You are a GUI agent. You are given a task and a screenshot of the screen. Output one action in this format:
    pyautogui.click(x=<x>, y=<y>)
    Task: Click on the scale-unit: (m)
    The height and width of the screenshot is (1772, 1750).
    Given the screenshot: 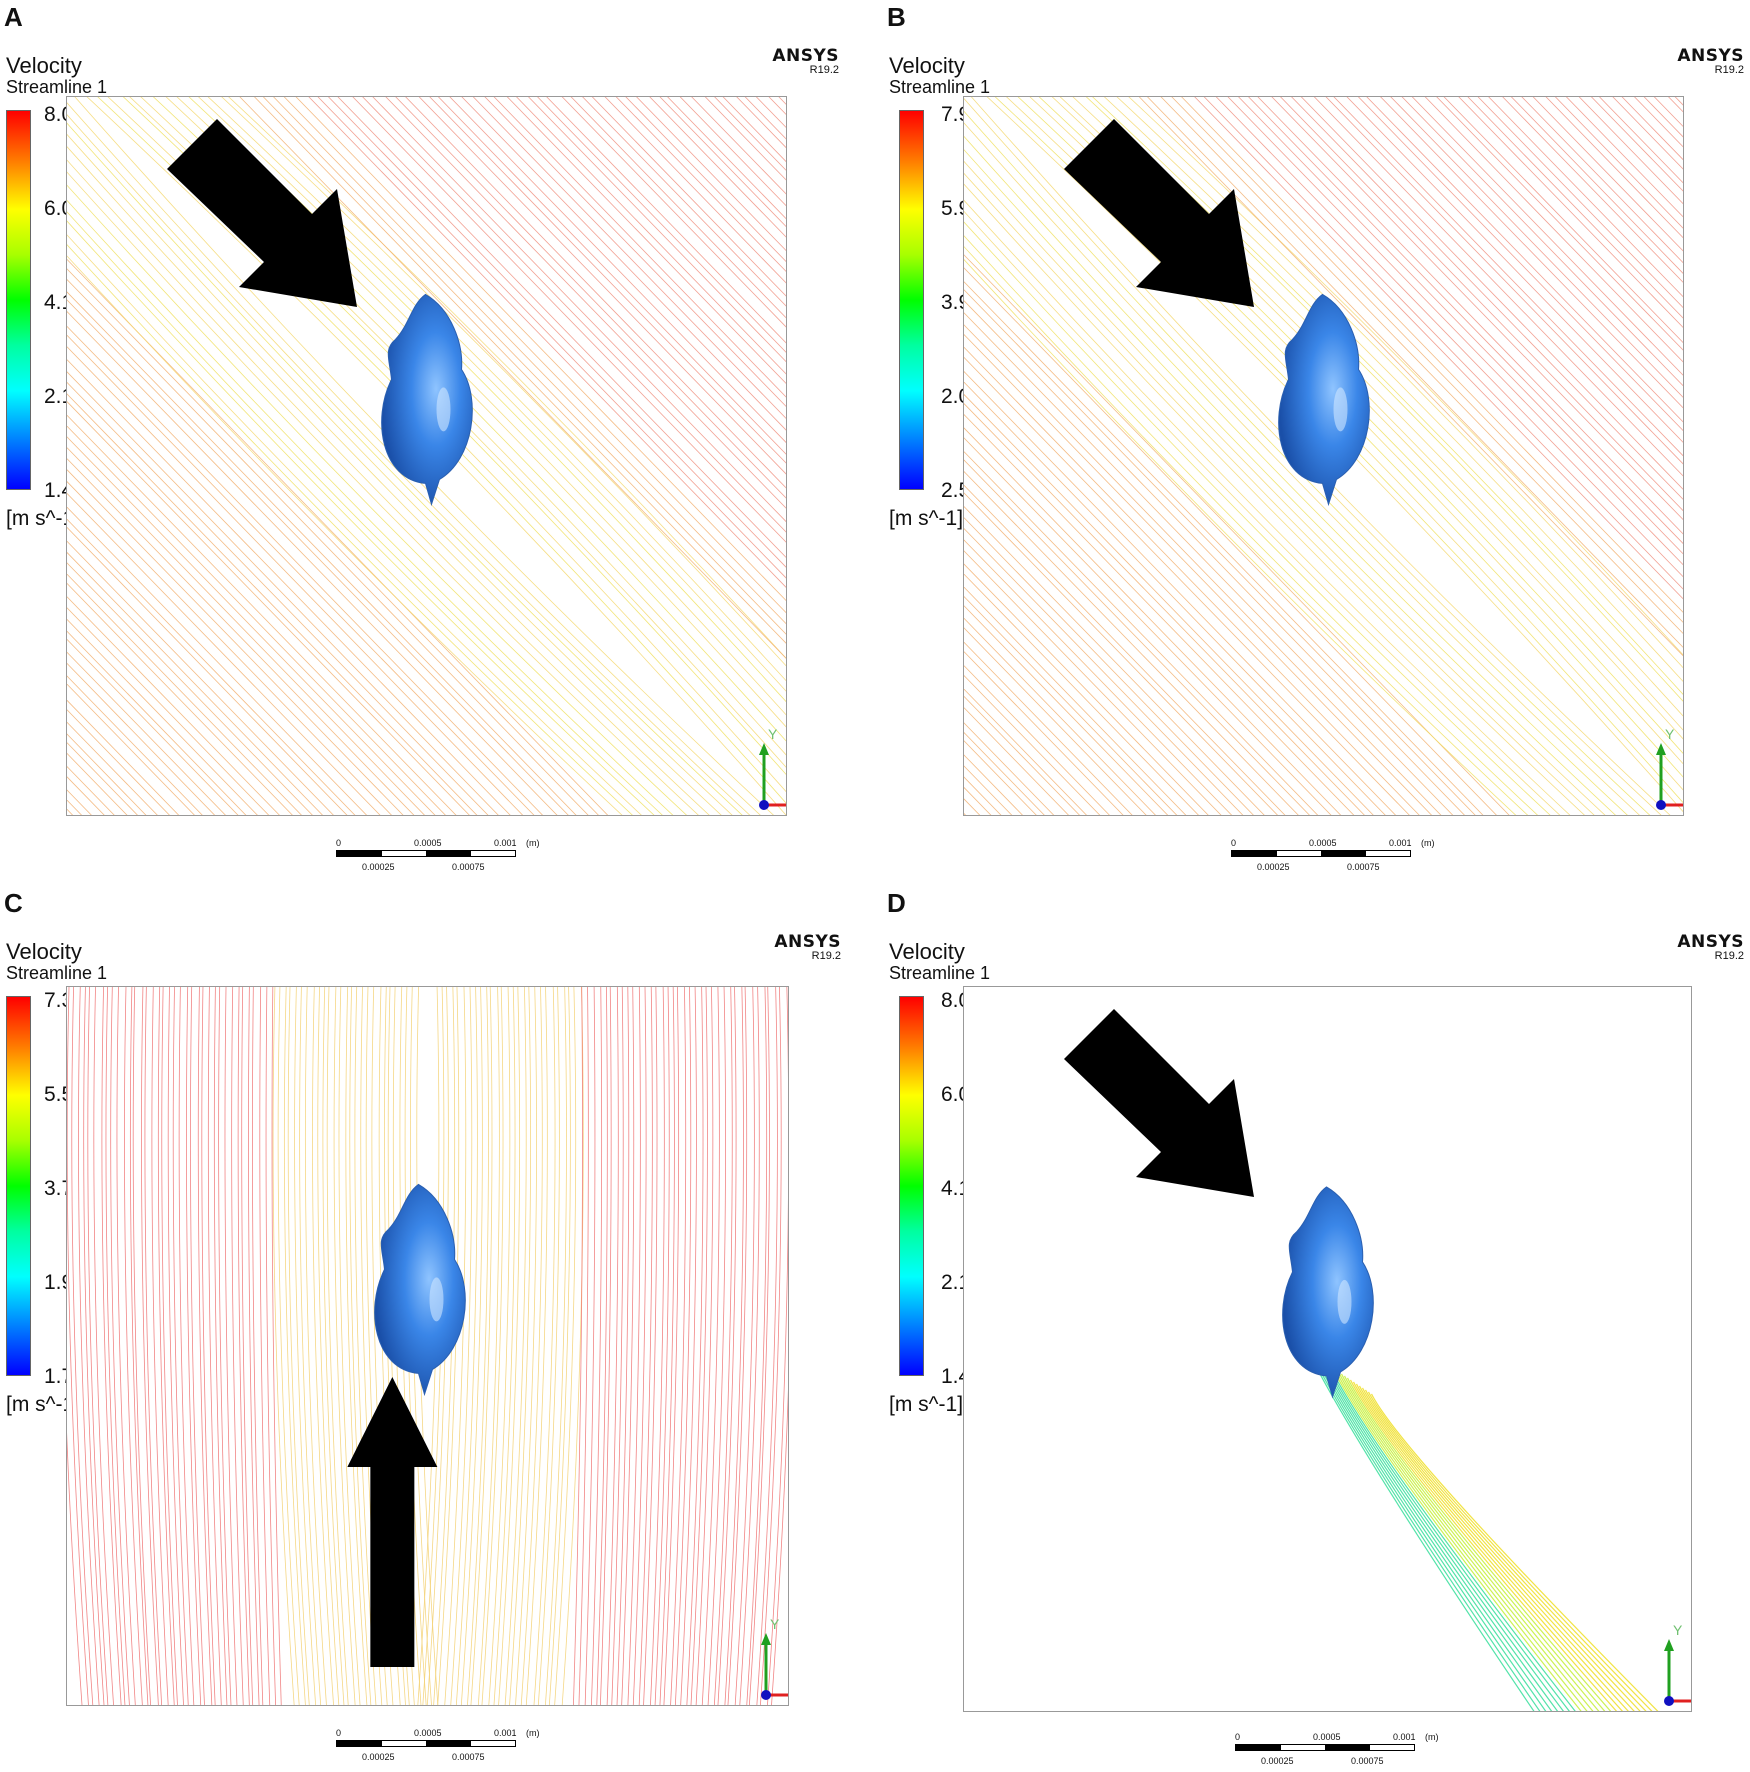 What is the action you would take?
    pyautogui.click(x=1428, y=843)
    